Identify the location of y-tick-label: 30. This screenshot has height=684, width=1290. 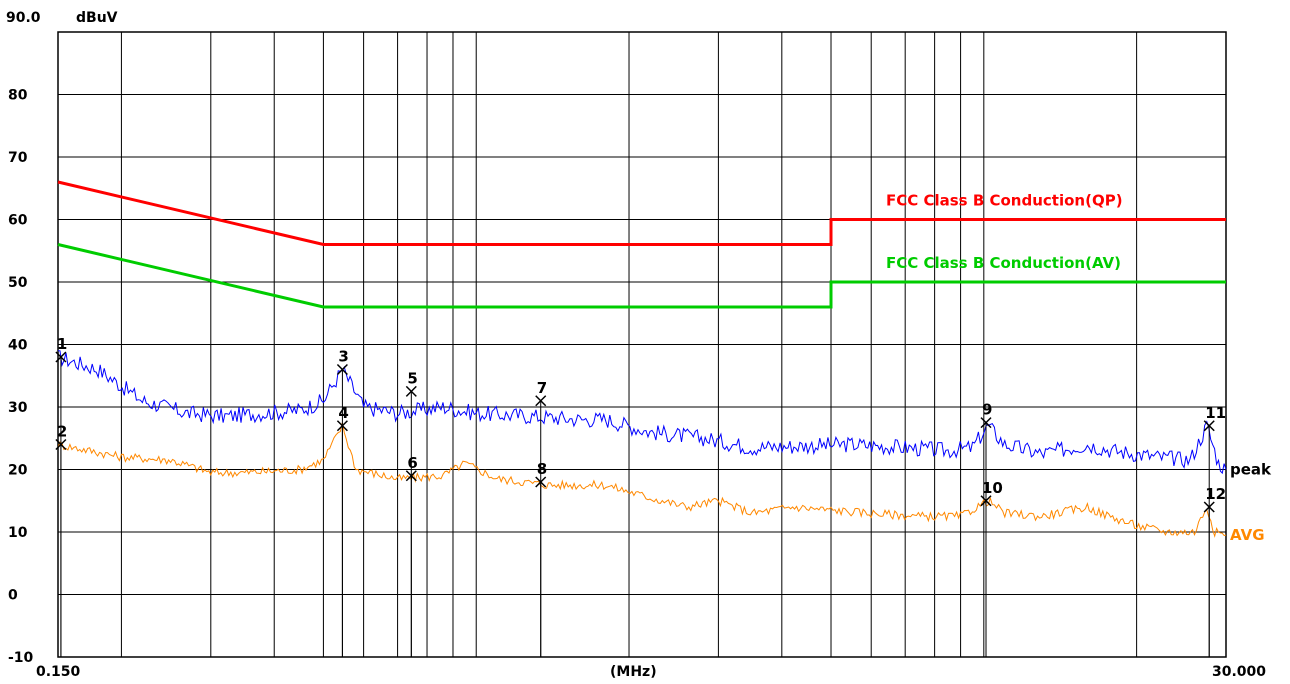
(18, 408).